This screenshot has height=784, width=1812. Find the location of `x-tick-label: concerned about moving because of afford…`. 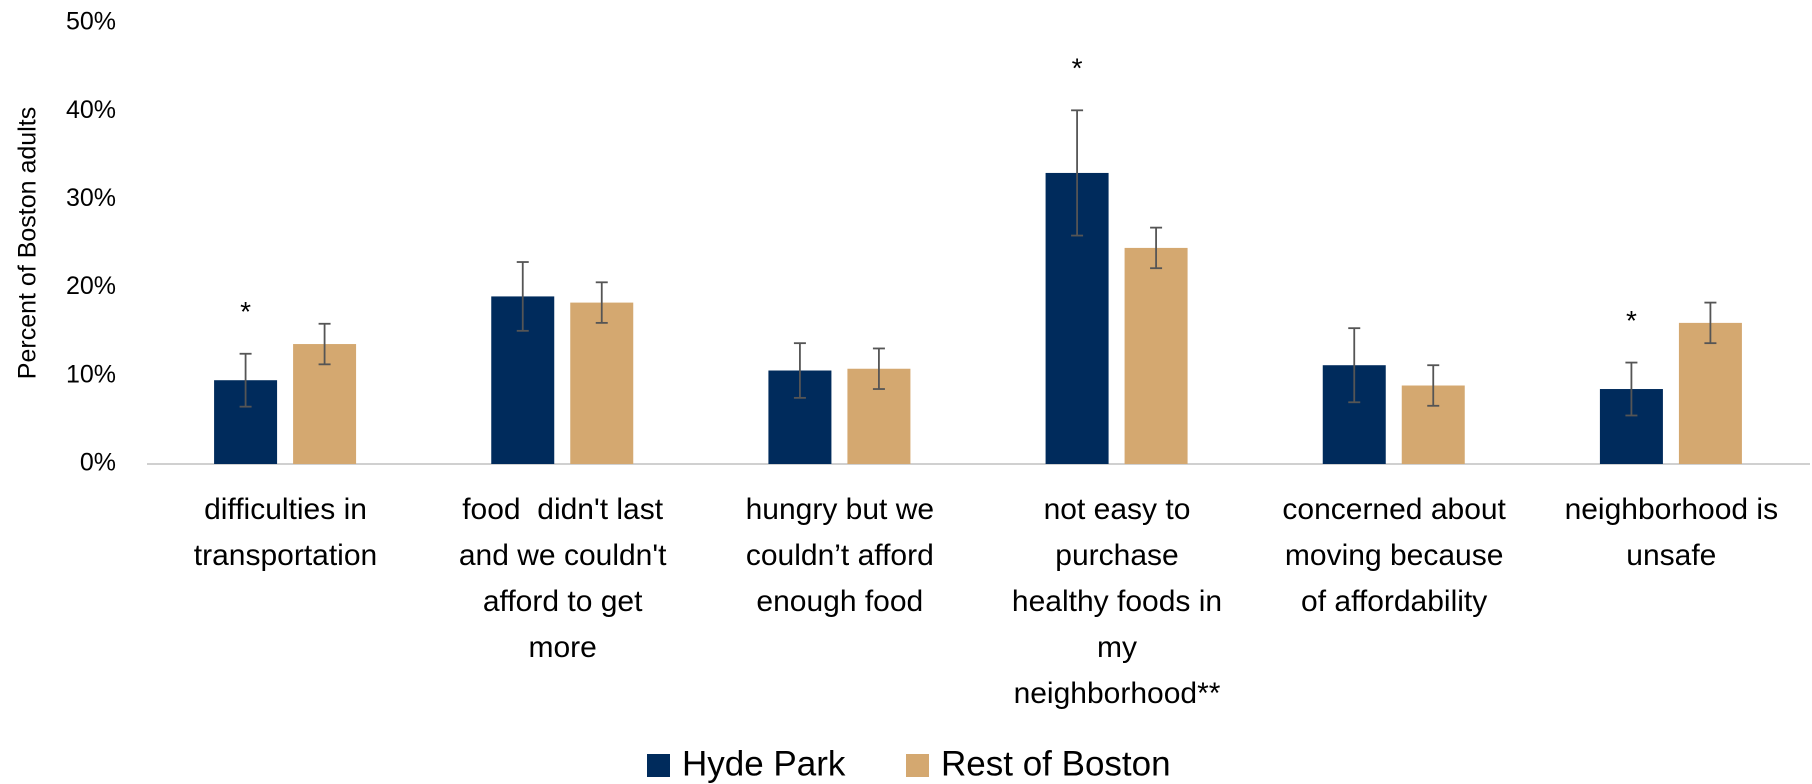

x-tick-label: concerned about moving because of afford… is located at coordinates (1394, 555).